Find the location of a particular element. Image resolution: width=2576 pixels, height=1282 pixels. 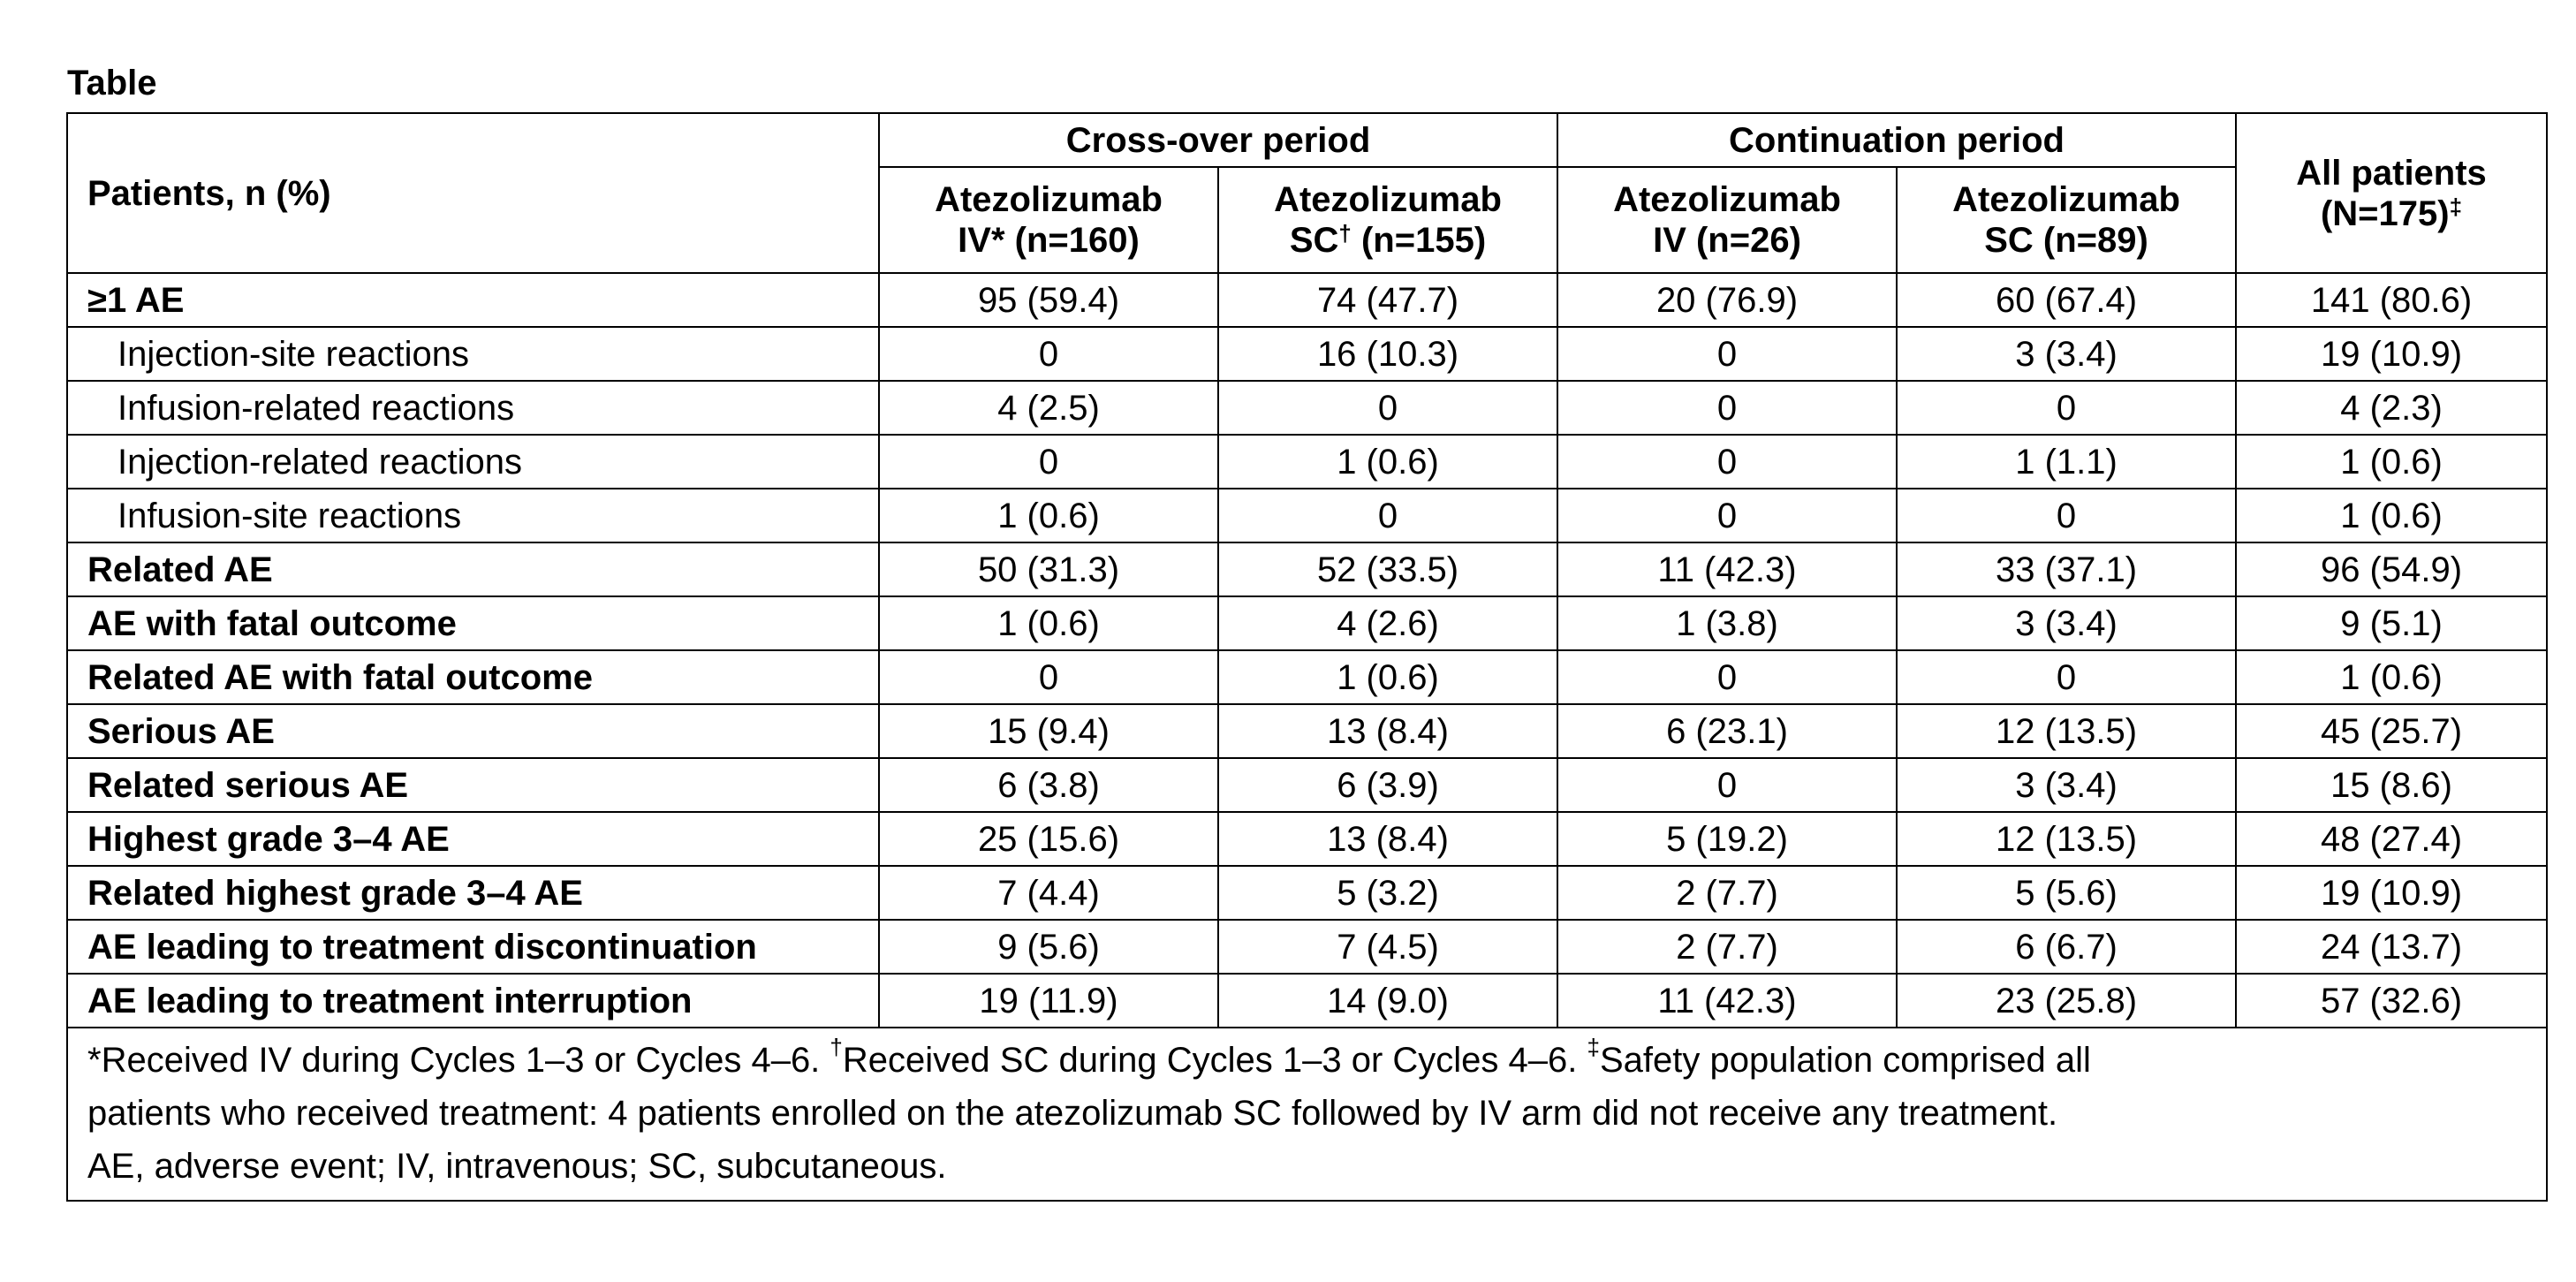

column-header-iv-continuation: Atezolizumab IV (n=26) is located at coordinates (1728, 220).